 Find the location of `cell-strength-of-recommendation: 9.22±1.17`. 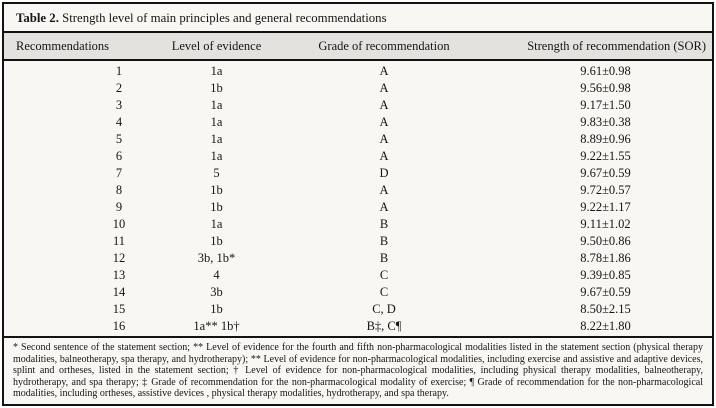

cell-strength-of-recommendation: 9.22±1.17 is located at coordinates (605, 207).